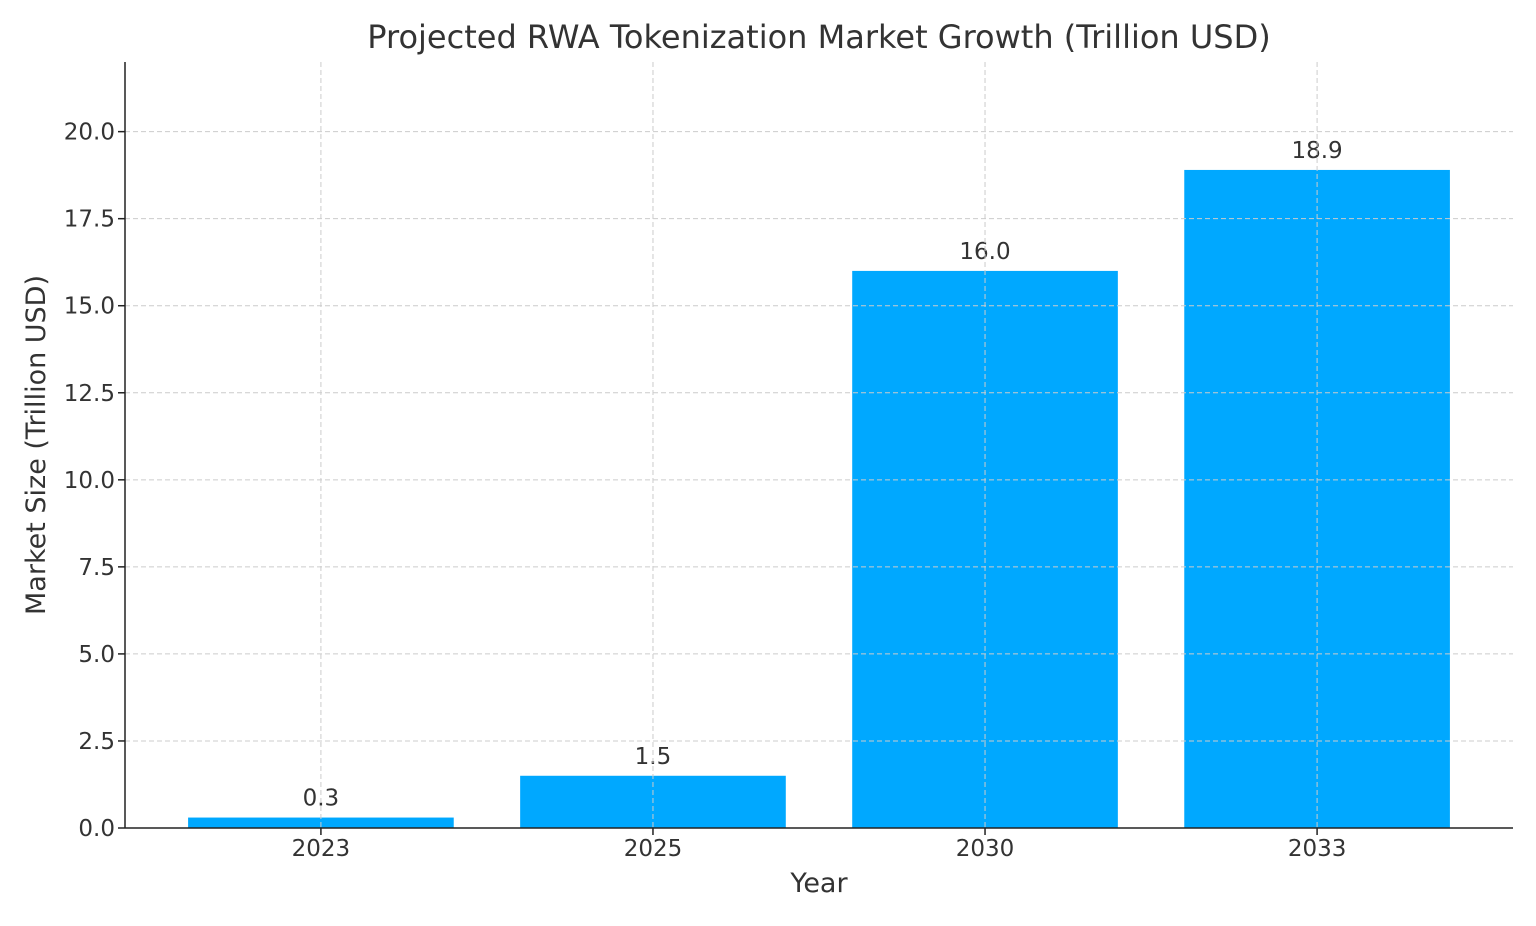  What do you see at coordinates (653, 757) in the screenshot?
I see `data-label-2025: 1.5` at bounding box center [653, 757].